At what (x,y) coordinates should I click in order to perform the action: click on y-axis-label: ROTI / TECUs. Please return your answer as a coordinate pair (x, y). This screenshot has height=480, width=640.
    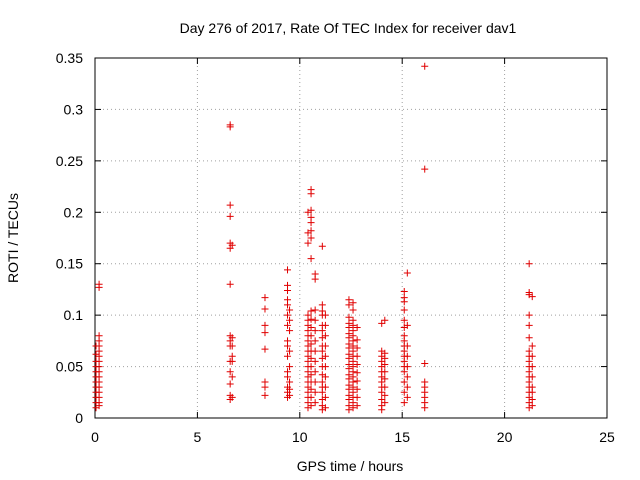
    Looking at the image, I should click on (13, 238).